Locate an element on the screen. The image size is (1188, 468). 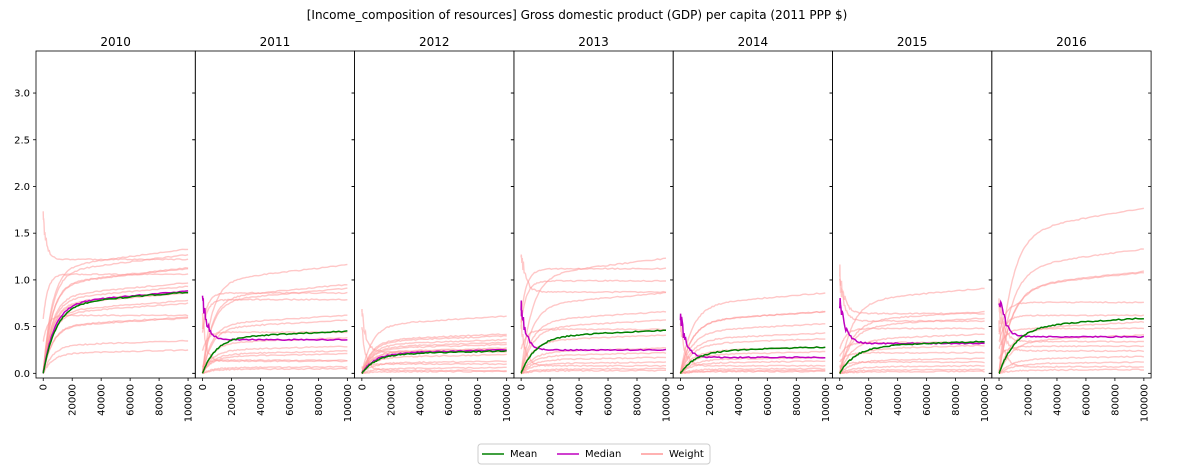
panel-title: 2016 is located at coordinates (1071, 42).